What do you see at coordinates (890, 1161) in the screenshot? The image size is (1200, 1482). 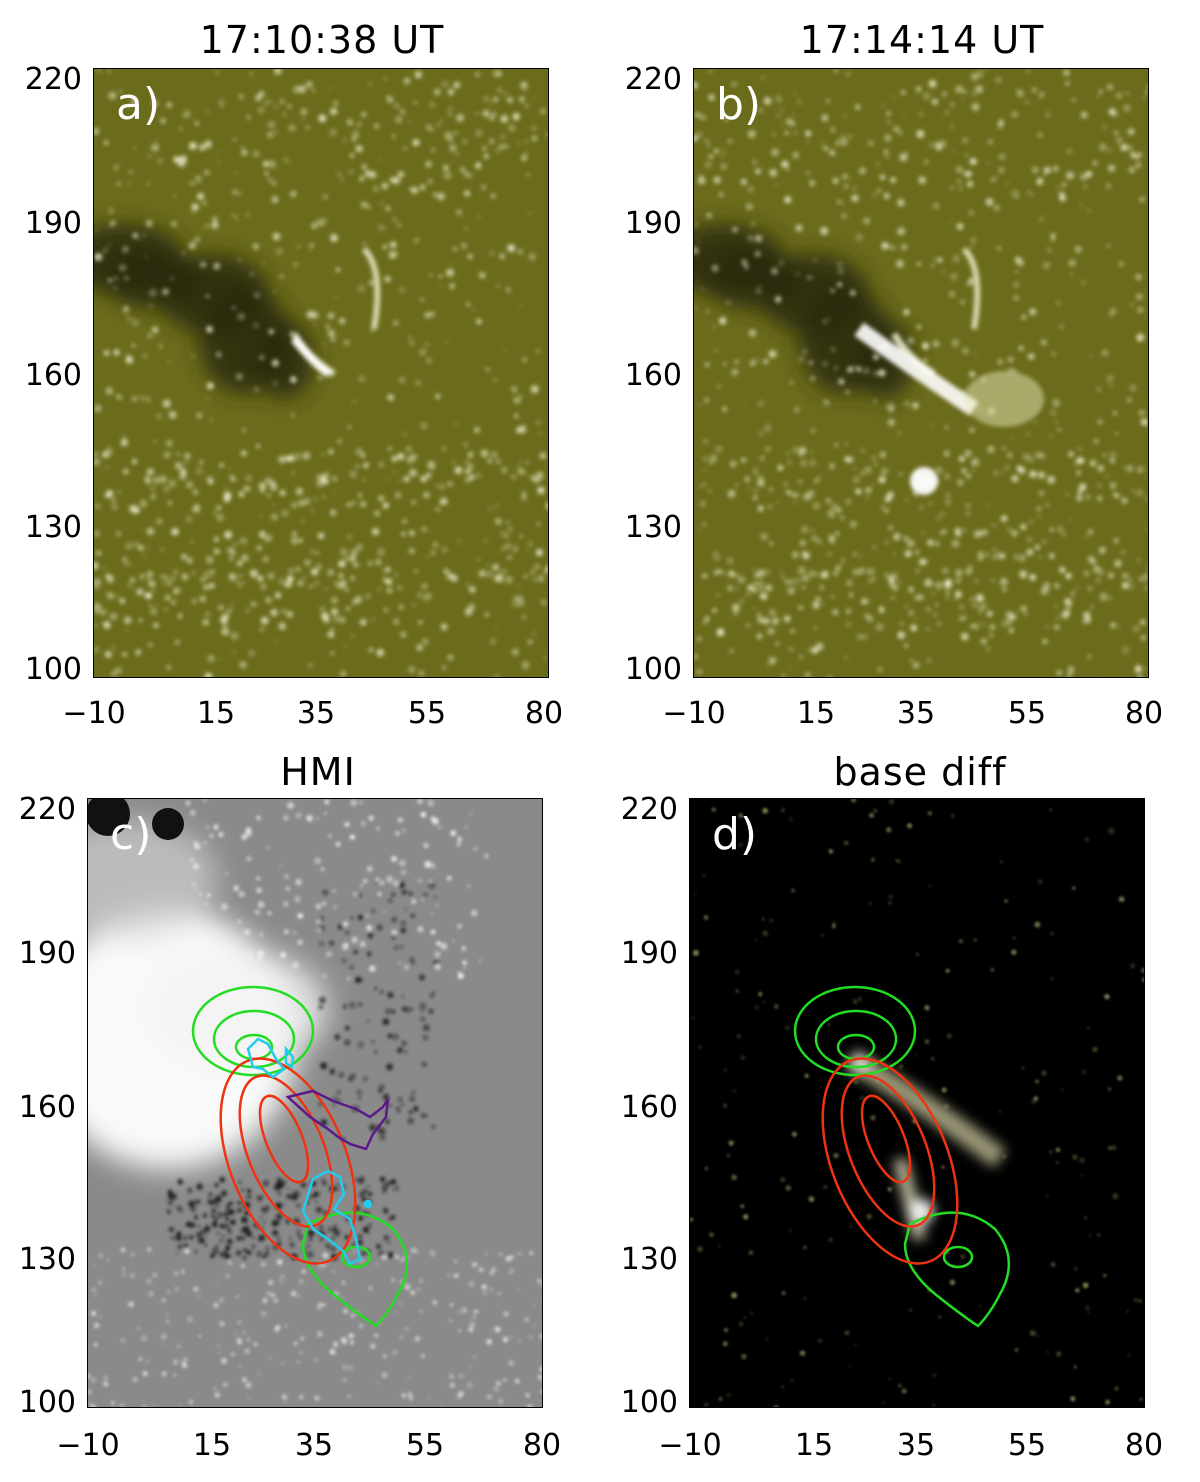 I see `contour-red-outer` at bounding box center [890, 1161].